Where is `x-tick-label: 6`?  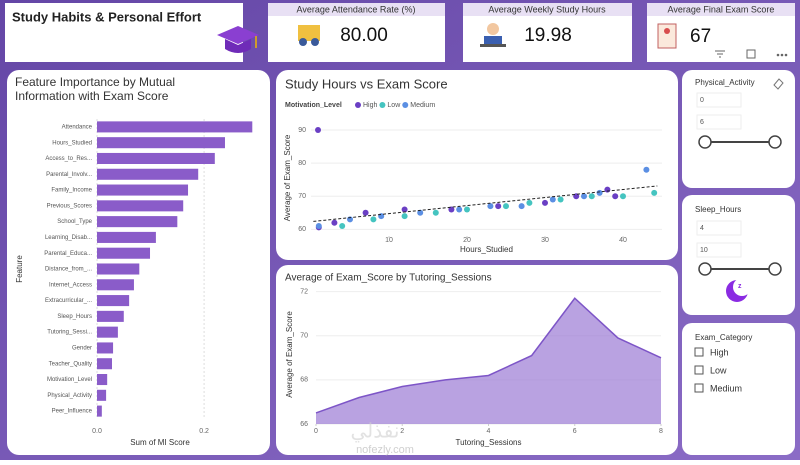
x-tick-label: 6 is located at coordinates (575, 431).